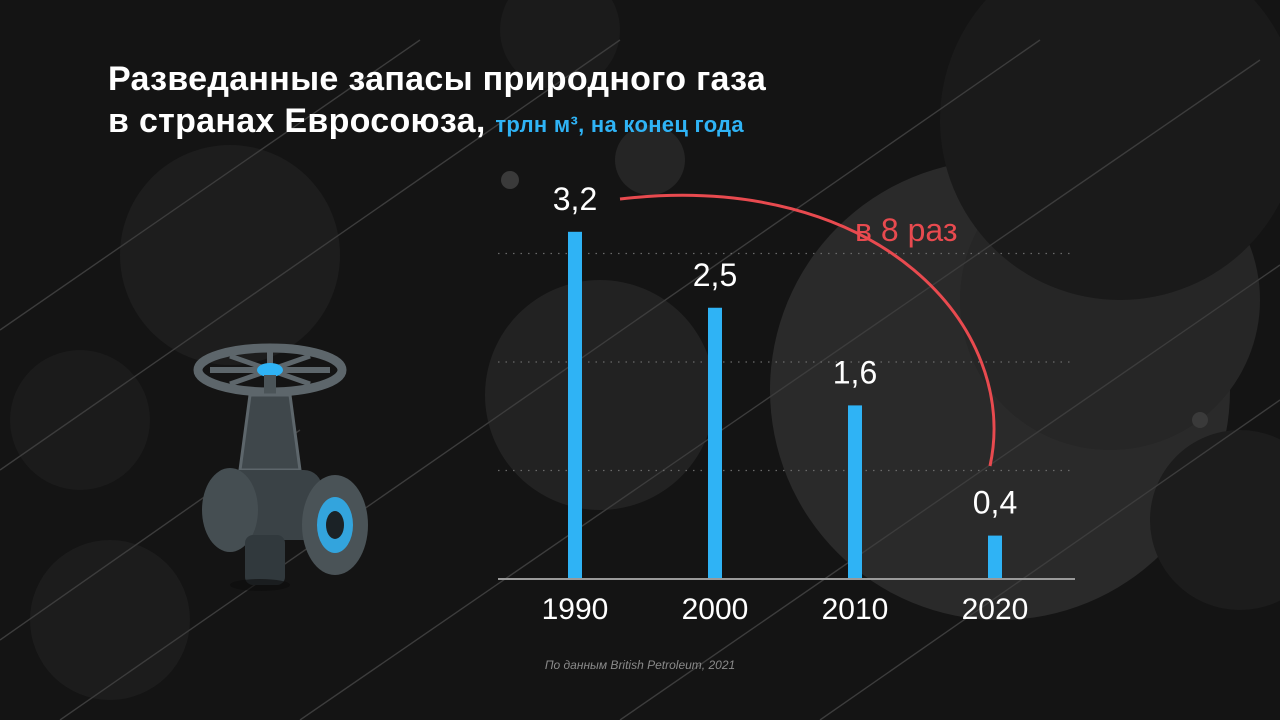 This screenshot has height=720, width=1280. I want to click on value-label-2010: 1,6, so click(855, 372).